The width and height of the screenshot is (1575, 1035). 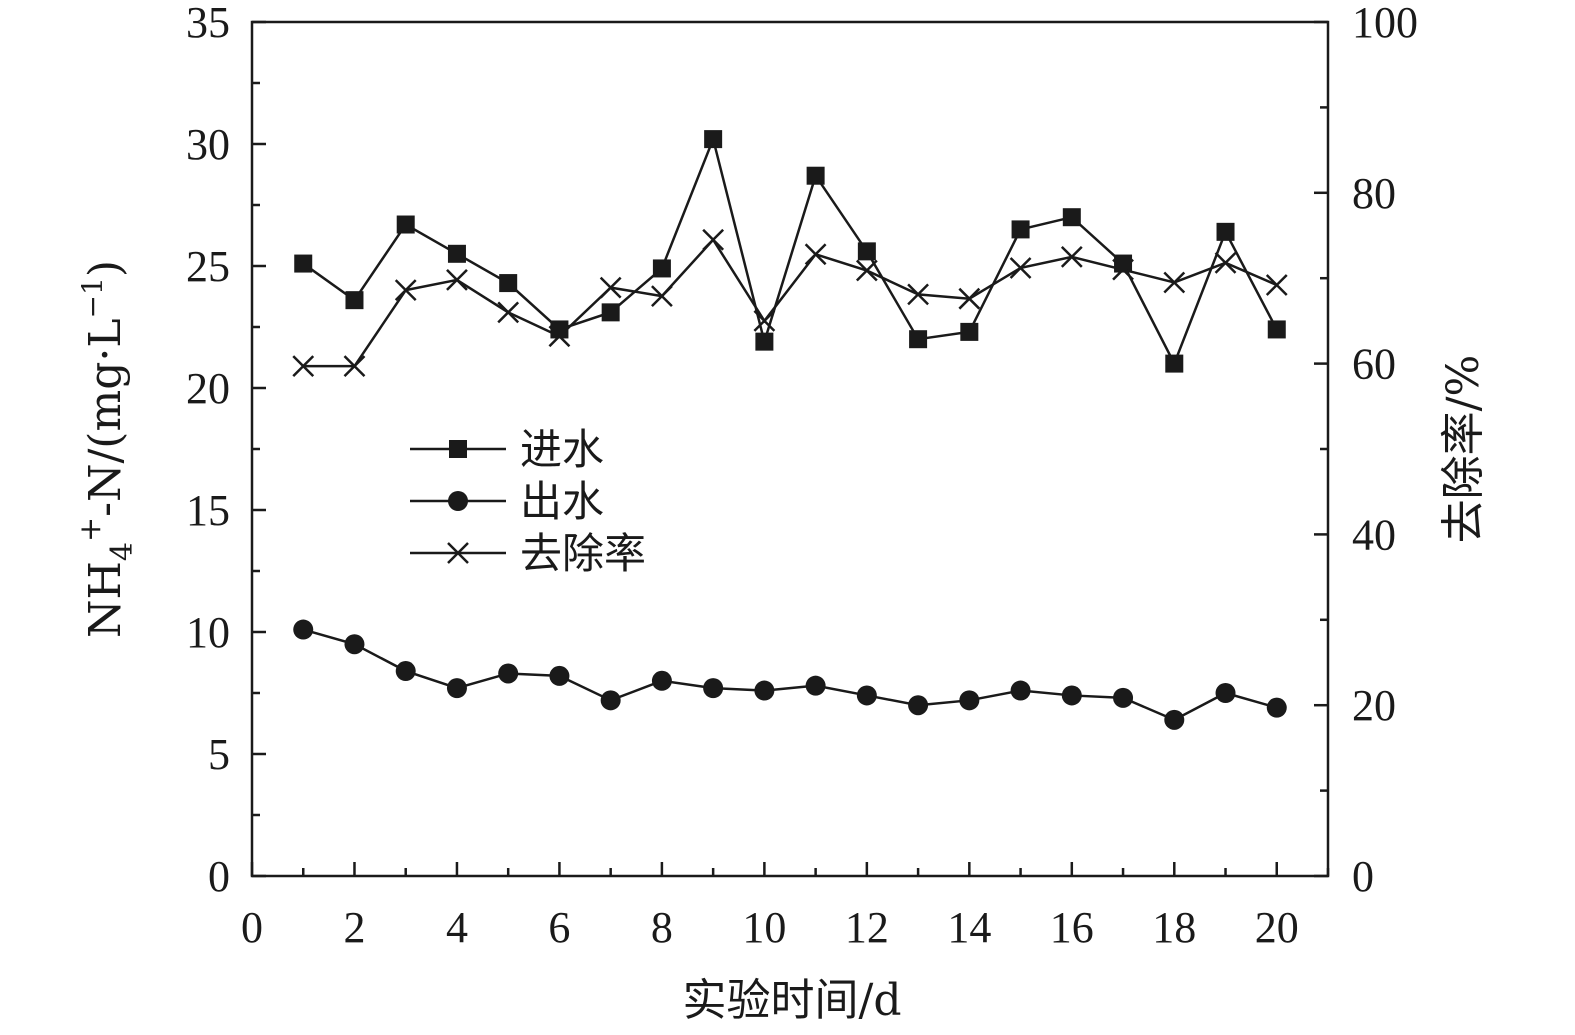 I want to click on y-left-tick-label: 20, so click(x=208, y=388).